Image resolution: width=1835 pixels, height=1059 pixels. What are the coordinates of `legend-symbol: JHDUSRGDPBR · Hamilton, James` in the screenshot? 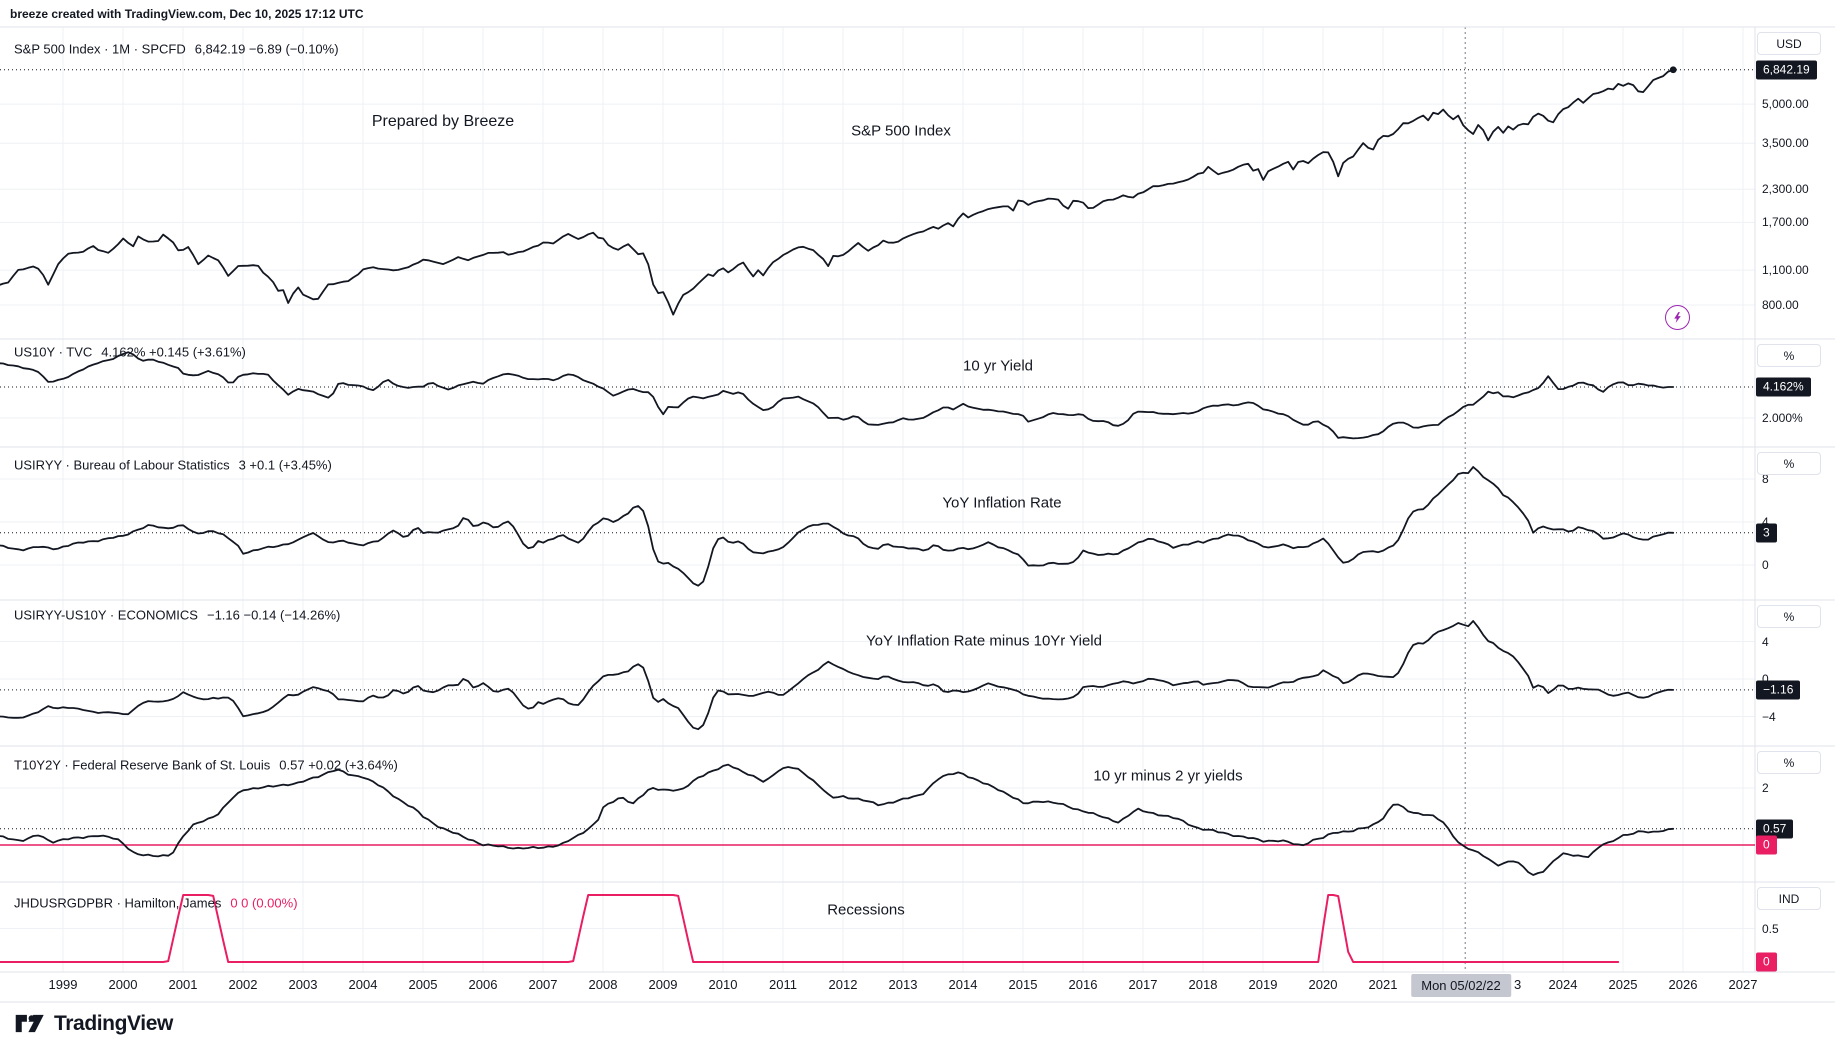 It's located at (118, 903).